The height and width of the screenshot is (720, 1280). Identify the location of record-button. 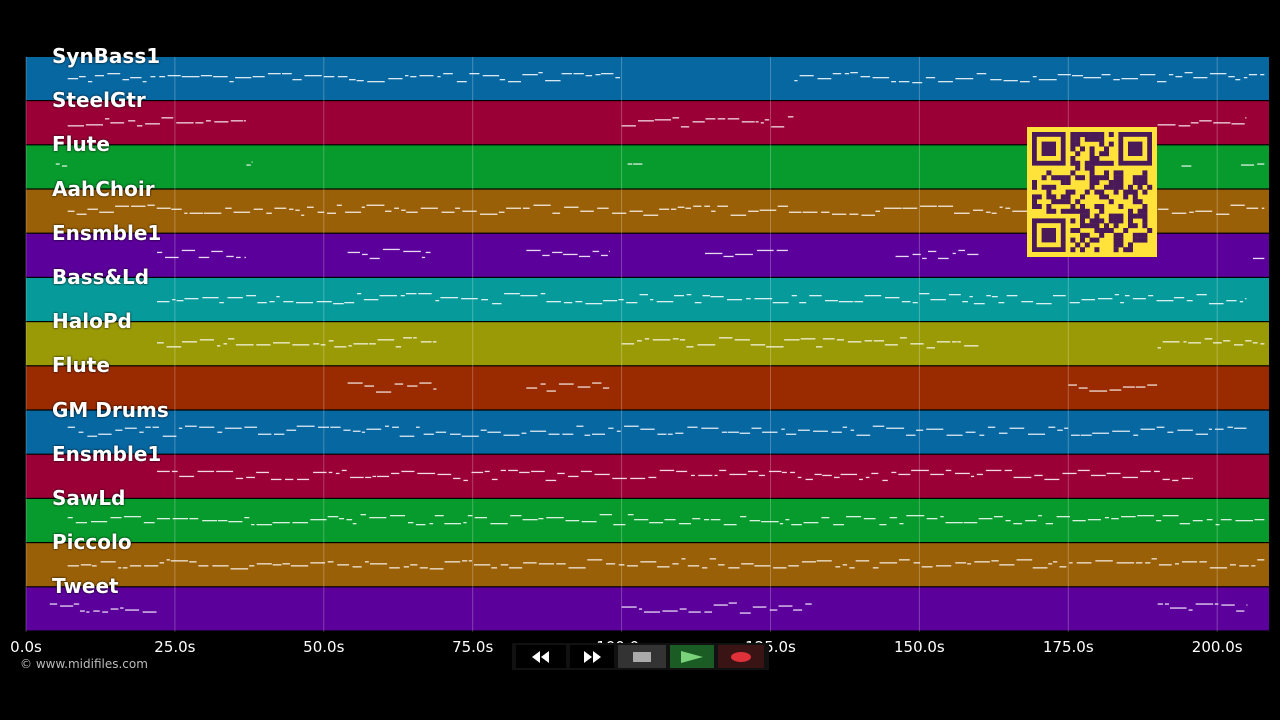
(741, 656).